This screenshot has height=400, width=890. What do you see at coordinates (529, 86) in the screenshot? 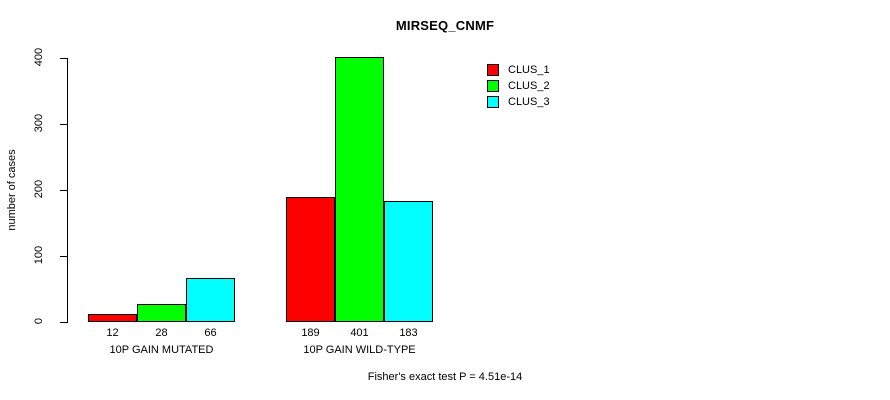
I see `legend-label: CLUS_2` at bounding box center [529, 86].